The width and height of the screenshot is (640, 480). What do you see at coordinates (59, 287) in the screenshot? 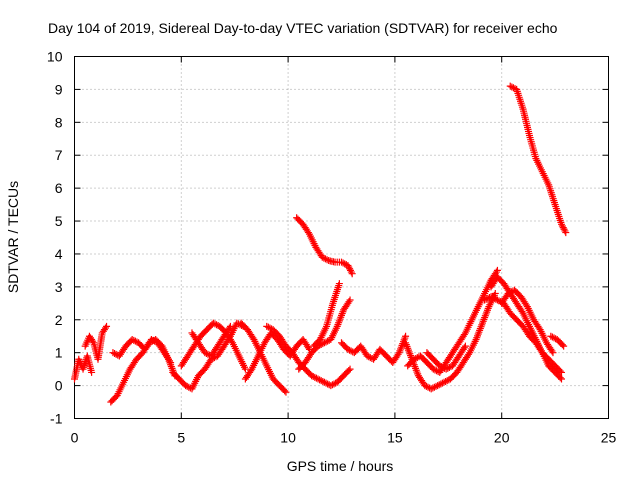
I see `y-tick-label: 3` at bounding box center [59, 287].